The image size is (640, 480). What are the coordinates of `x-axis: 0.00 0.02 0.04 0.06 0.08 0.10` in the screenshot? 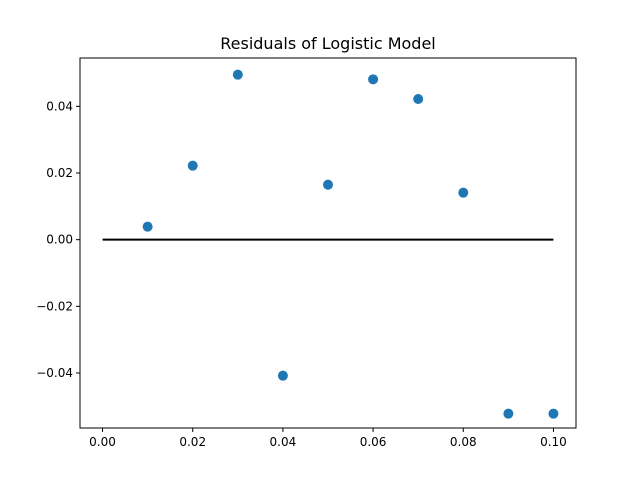 It's located at (328, 438).